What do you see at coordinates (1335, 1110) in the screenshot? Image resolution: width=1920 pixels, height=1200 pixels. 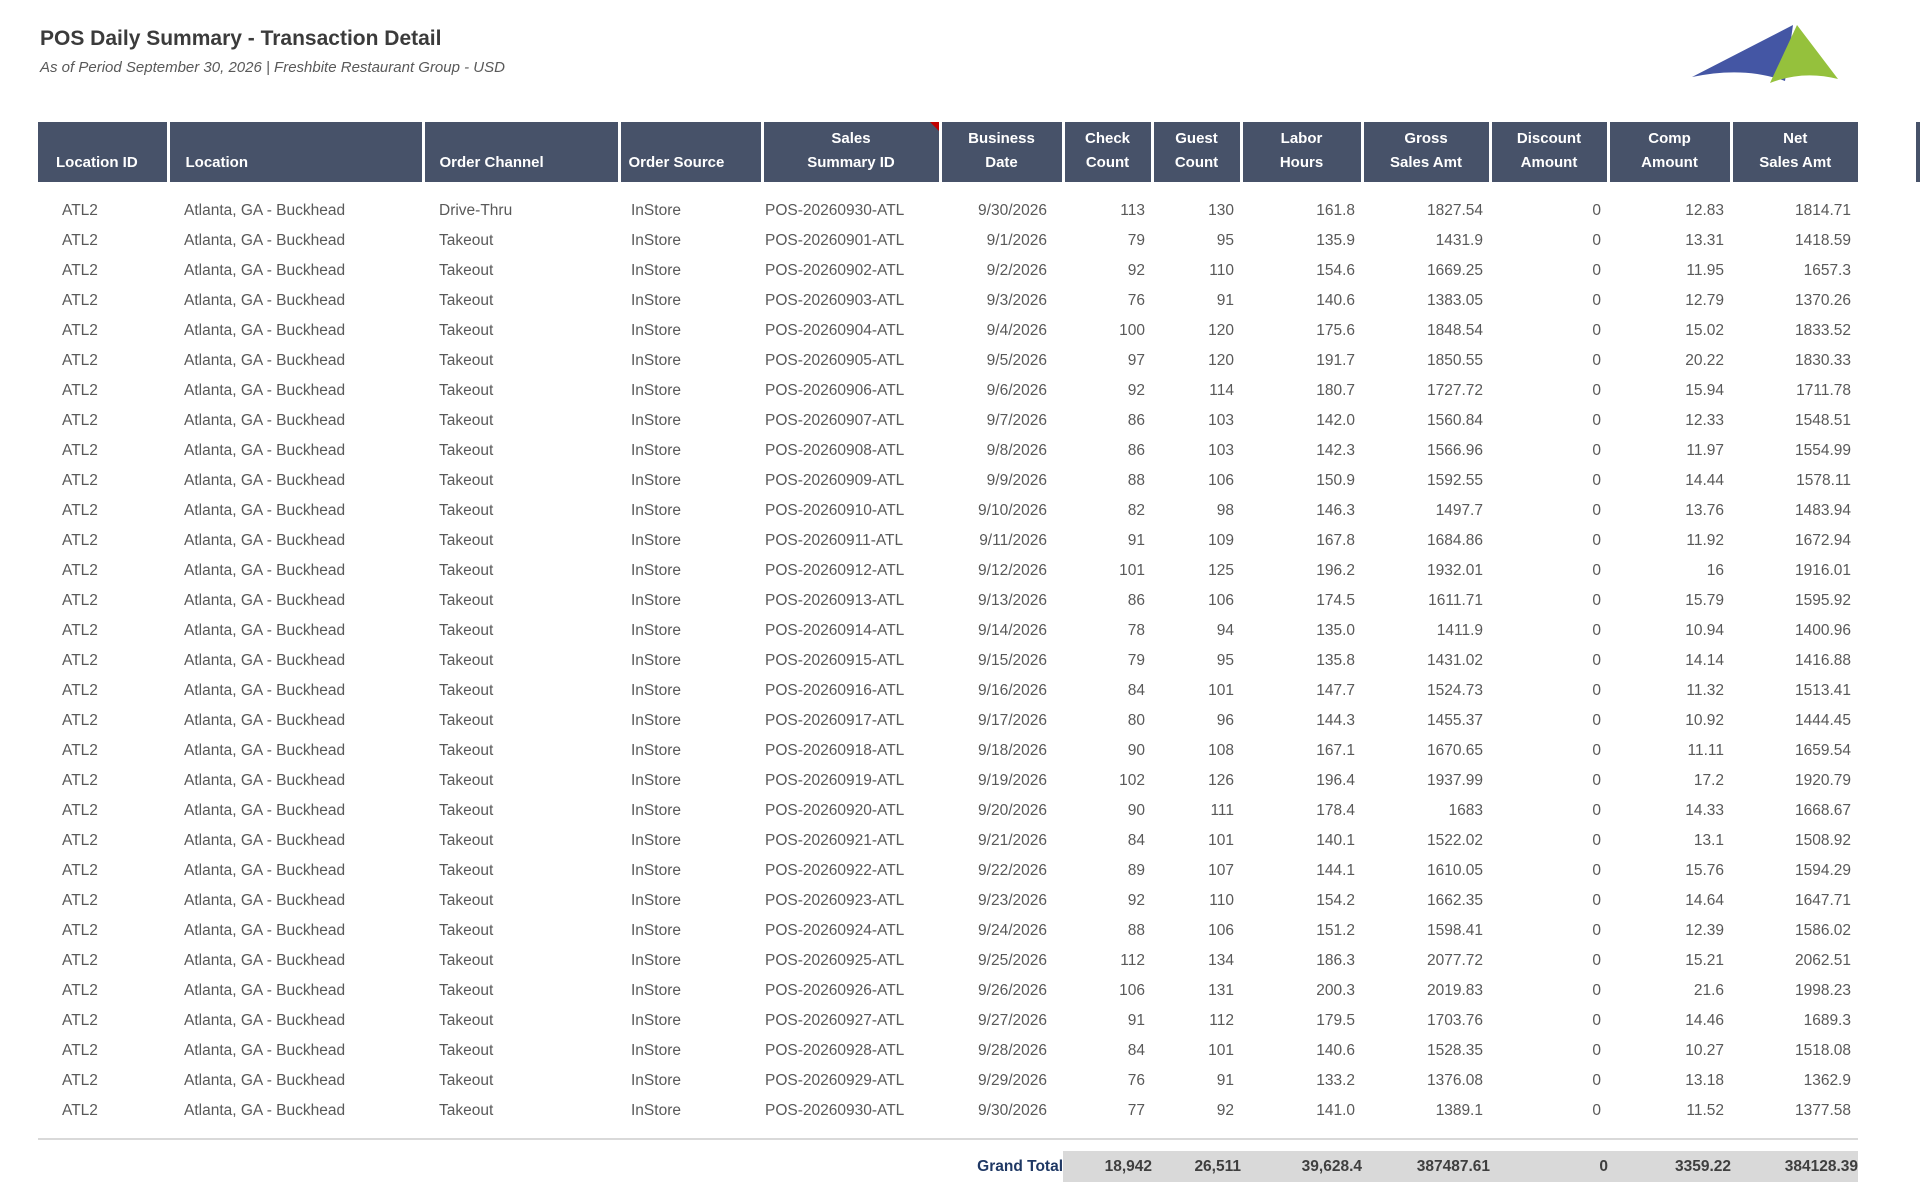 I see `cell-labor_hours: 141.0` at bounding box center [1335, 1110].